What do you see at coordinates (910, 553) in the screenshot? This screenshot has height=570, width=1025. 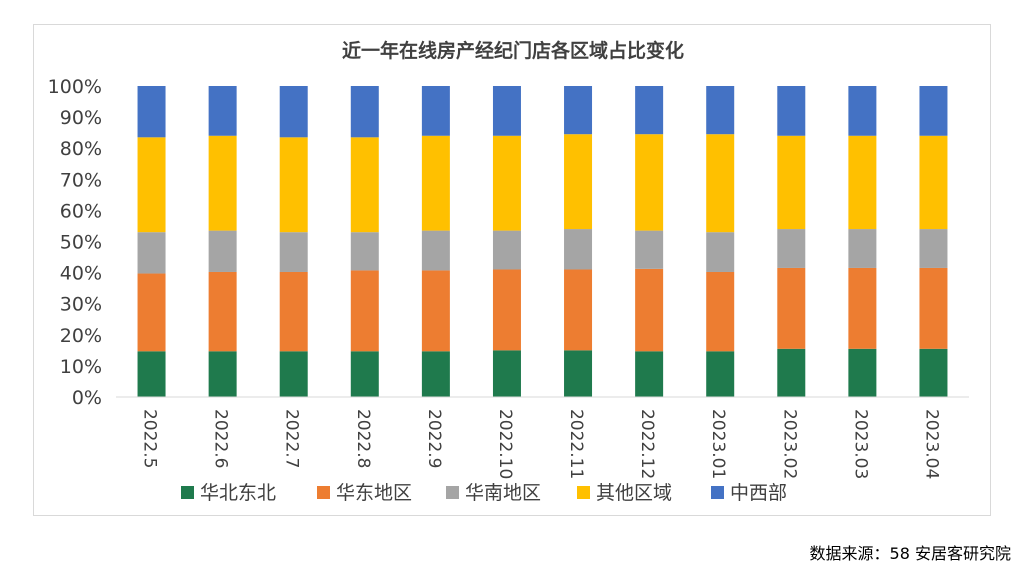 I see `source-note: 数据来源：58 安居客研究院` at bounding box center [910, 553].